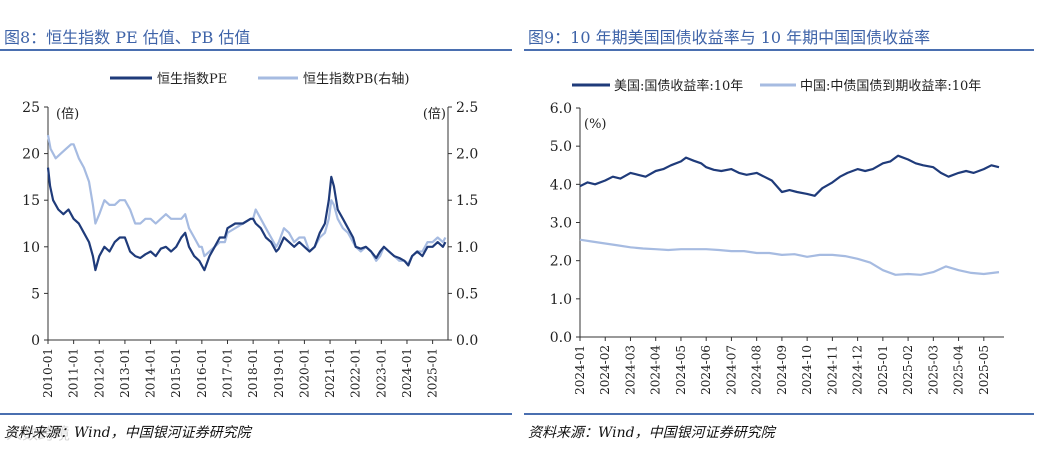  Describe the element at coordinates (356, 373) in the screenshot. I see `x-tick-label: 2022-01` at that location.